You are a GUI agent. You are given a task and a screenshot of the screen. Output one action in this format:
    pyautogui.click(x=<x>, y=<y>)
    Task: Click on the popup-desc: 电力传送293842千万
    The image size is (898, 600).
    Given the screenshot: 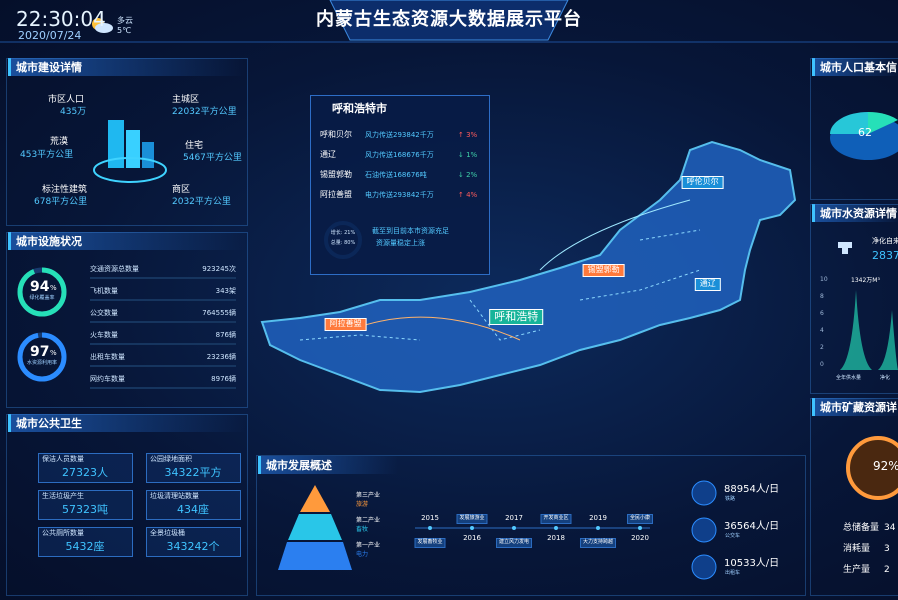 What is the action you would take?
    pyautogui.click(x=399, y=195)
    